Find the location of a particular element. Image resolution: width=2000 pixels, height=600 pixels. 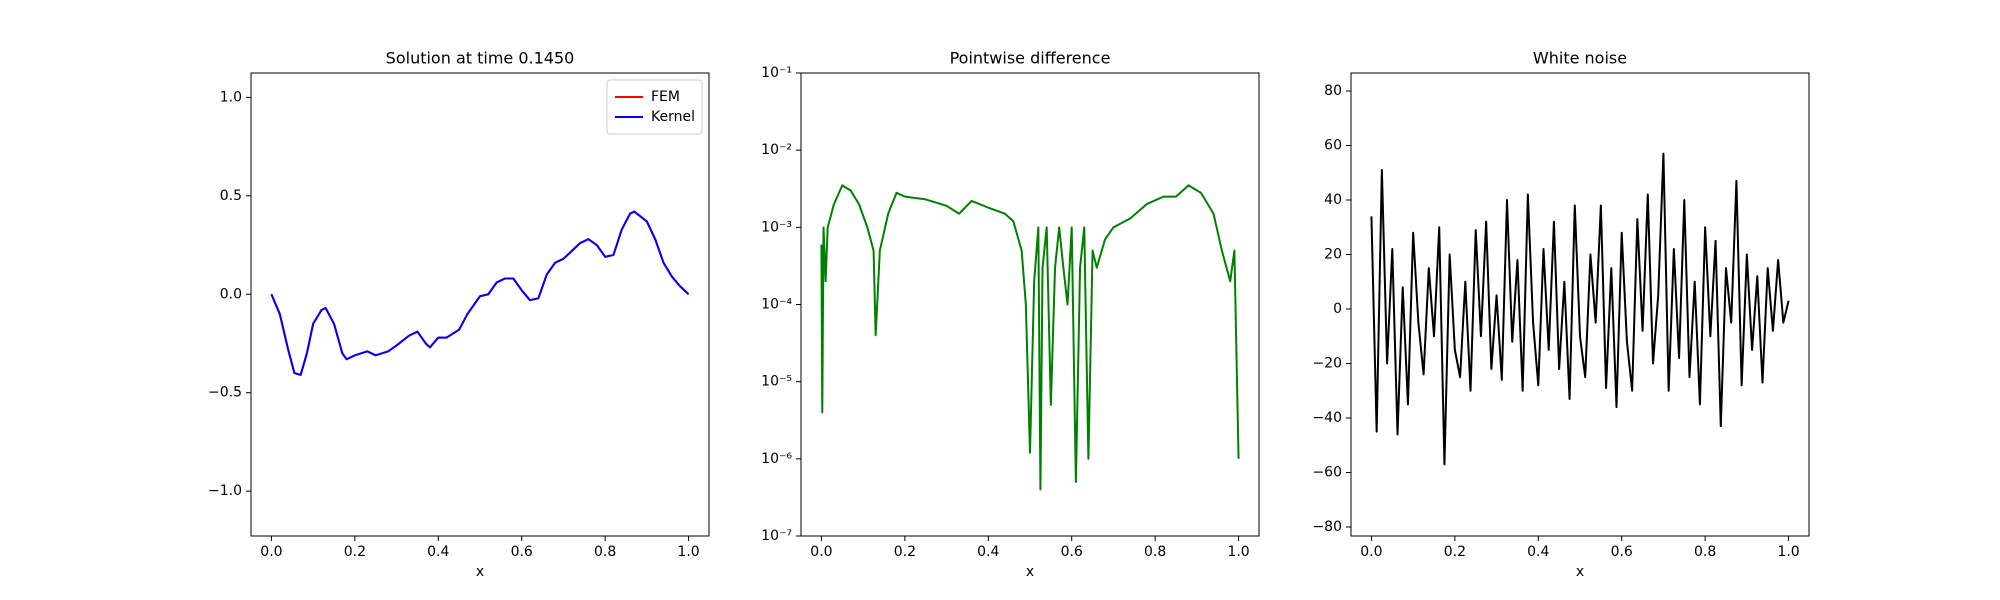

y-tick-label: 10⁻⁶ is located at coordinates (776, 459).